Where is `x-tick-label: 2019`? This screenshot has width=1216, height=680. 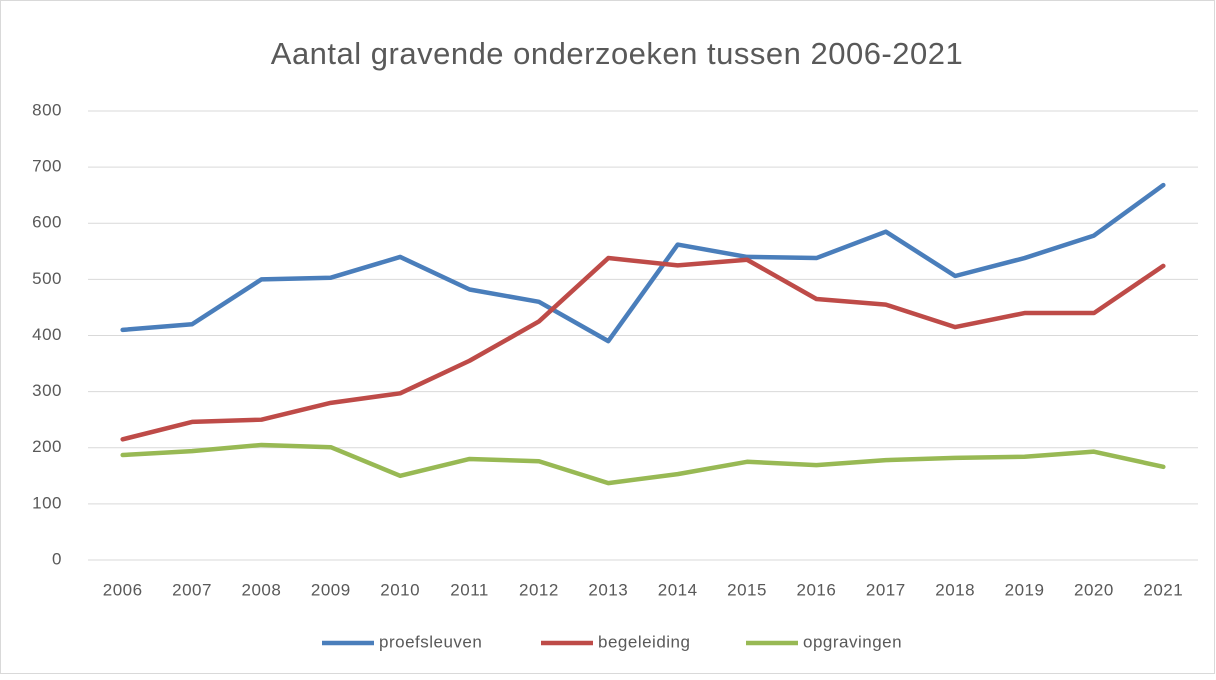 x-tick-label: 2019 is located at coordinates (1025, 589).